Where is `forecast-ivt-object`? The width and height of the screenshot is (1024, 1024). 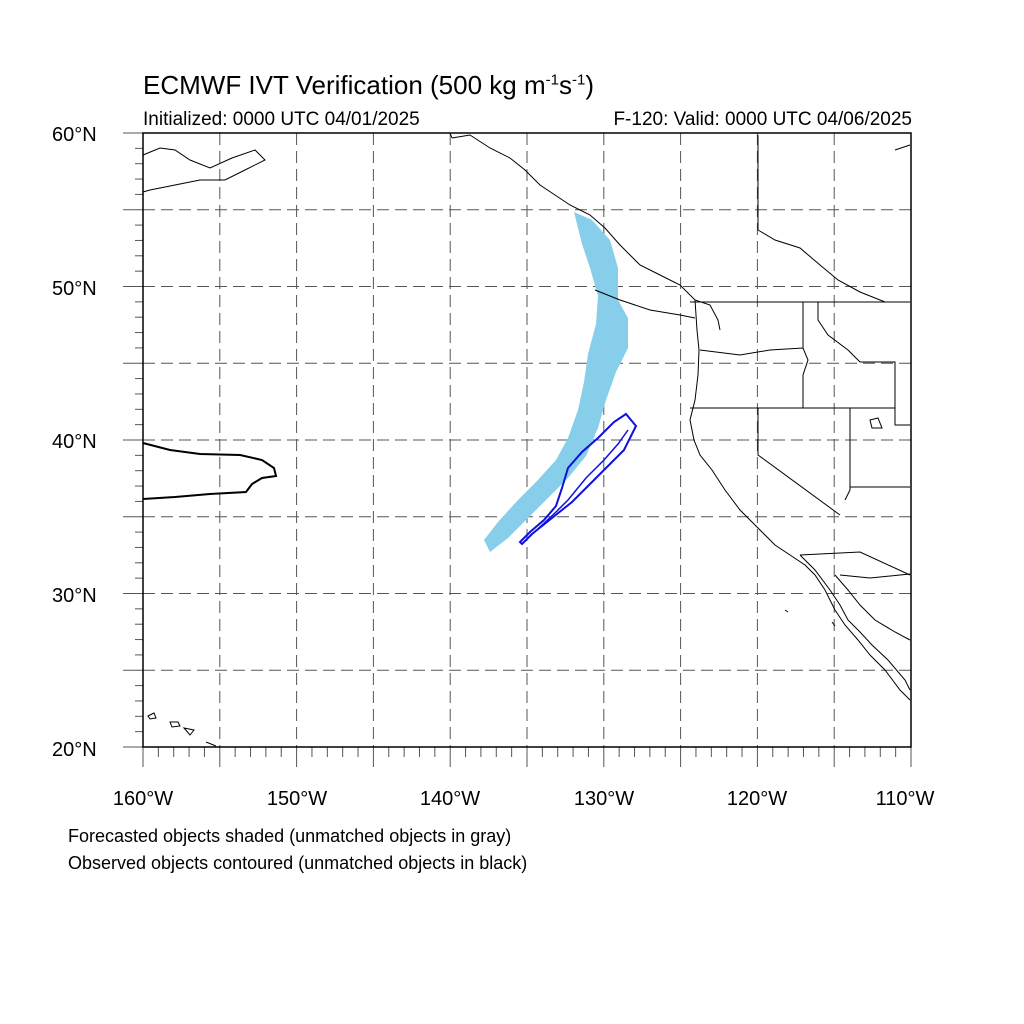
forecast-ivt-object is located at coordinates (556, 382).